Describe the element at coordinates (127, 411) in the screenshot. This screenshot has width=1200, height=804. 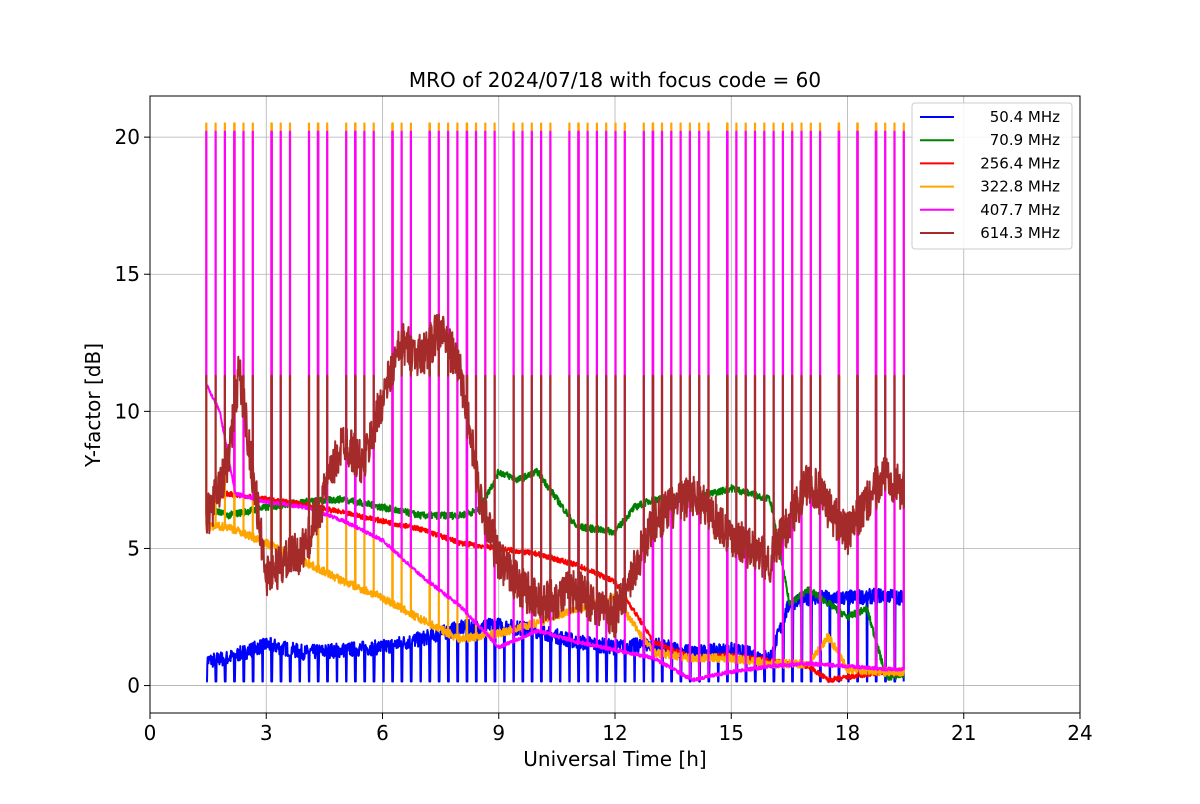
I see `y-tick-label: 10` at that location.